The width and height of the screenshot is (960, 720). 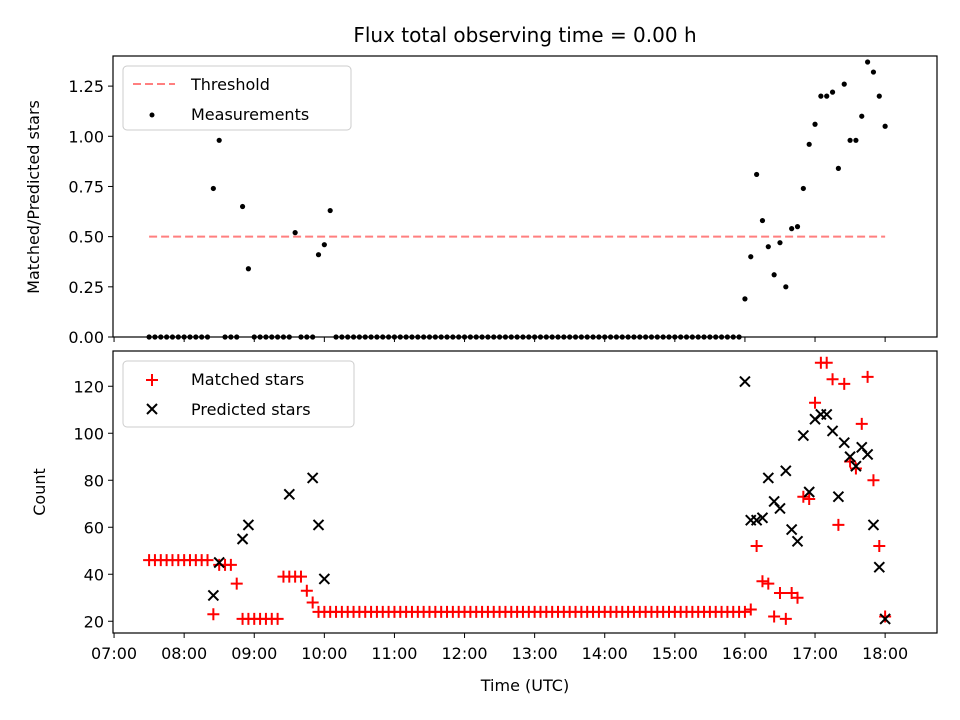 What do you see at coordinates (152, 115) in the screenshot?
I see `measurements-legend-swatch` at bounding box center [152, 115].